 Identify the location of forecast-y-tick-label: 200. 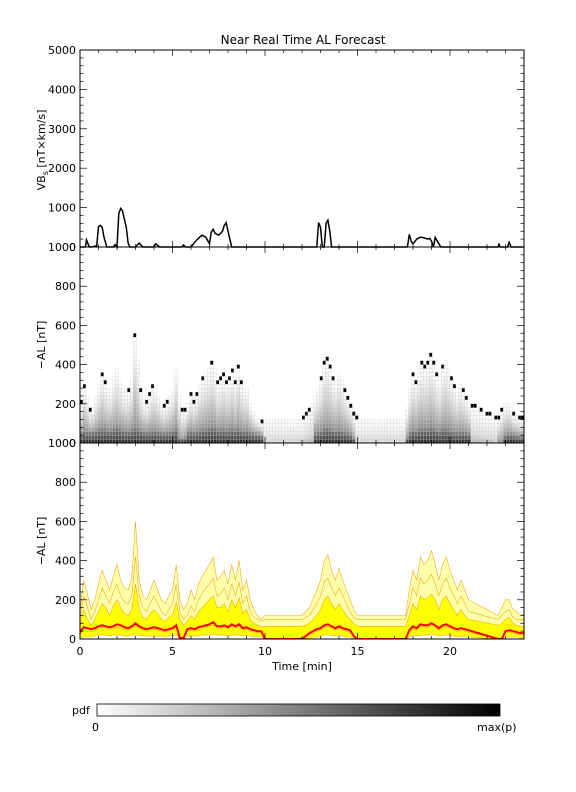
(65, 600).